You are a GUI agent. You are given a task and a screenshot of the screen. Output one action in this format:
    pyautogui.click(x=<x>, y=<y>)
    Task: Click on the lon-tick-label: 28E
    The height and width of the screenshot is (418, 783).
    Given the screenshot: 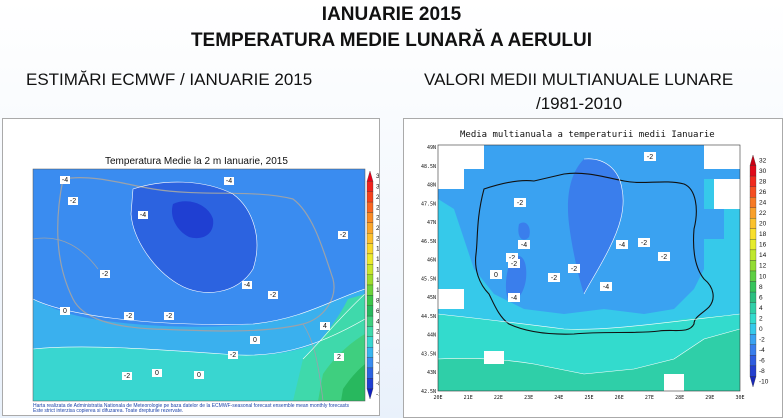 What is the action you would take?
    pyautogui.click(x=679, y=398)
    